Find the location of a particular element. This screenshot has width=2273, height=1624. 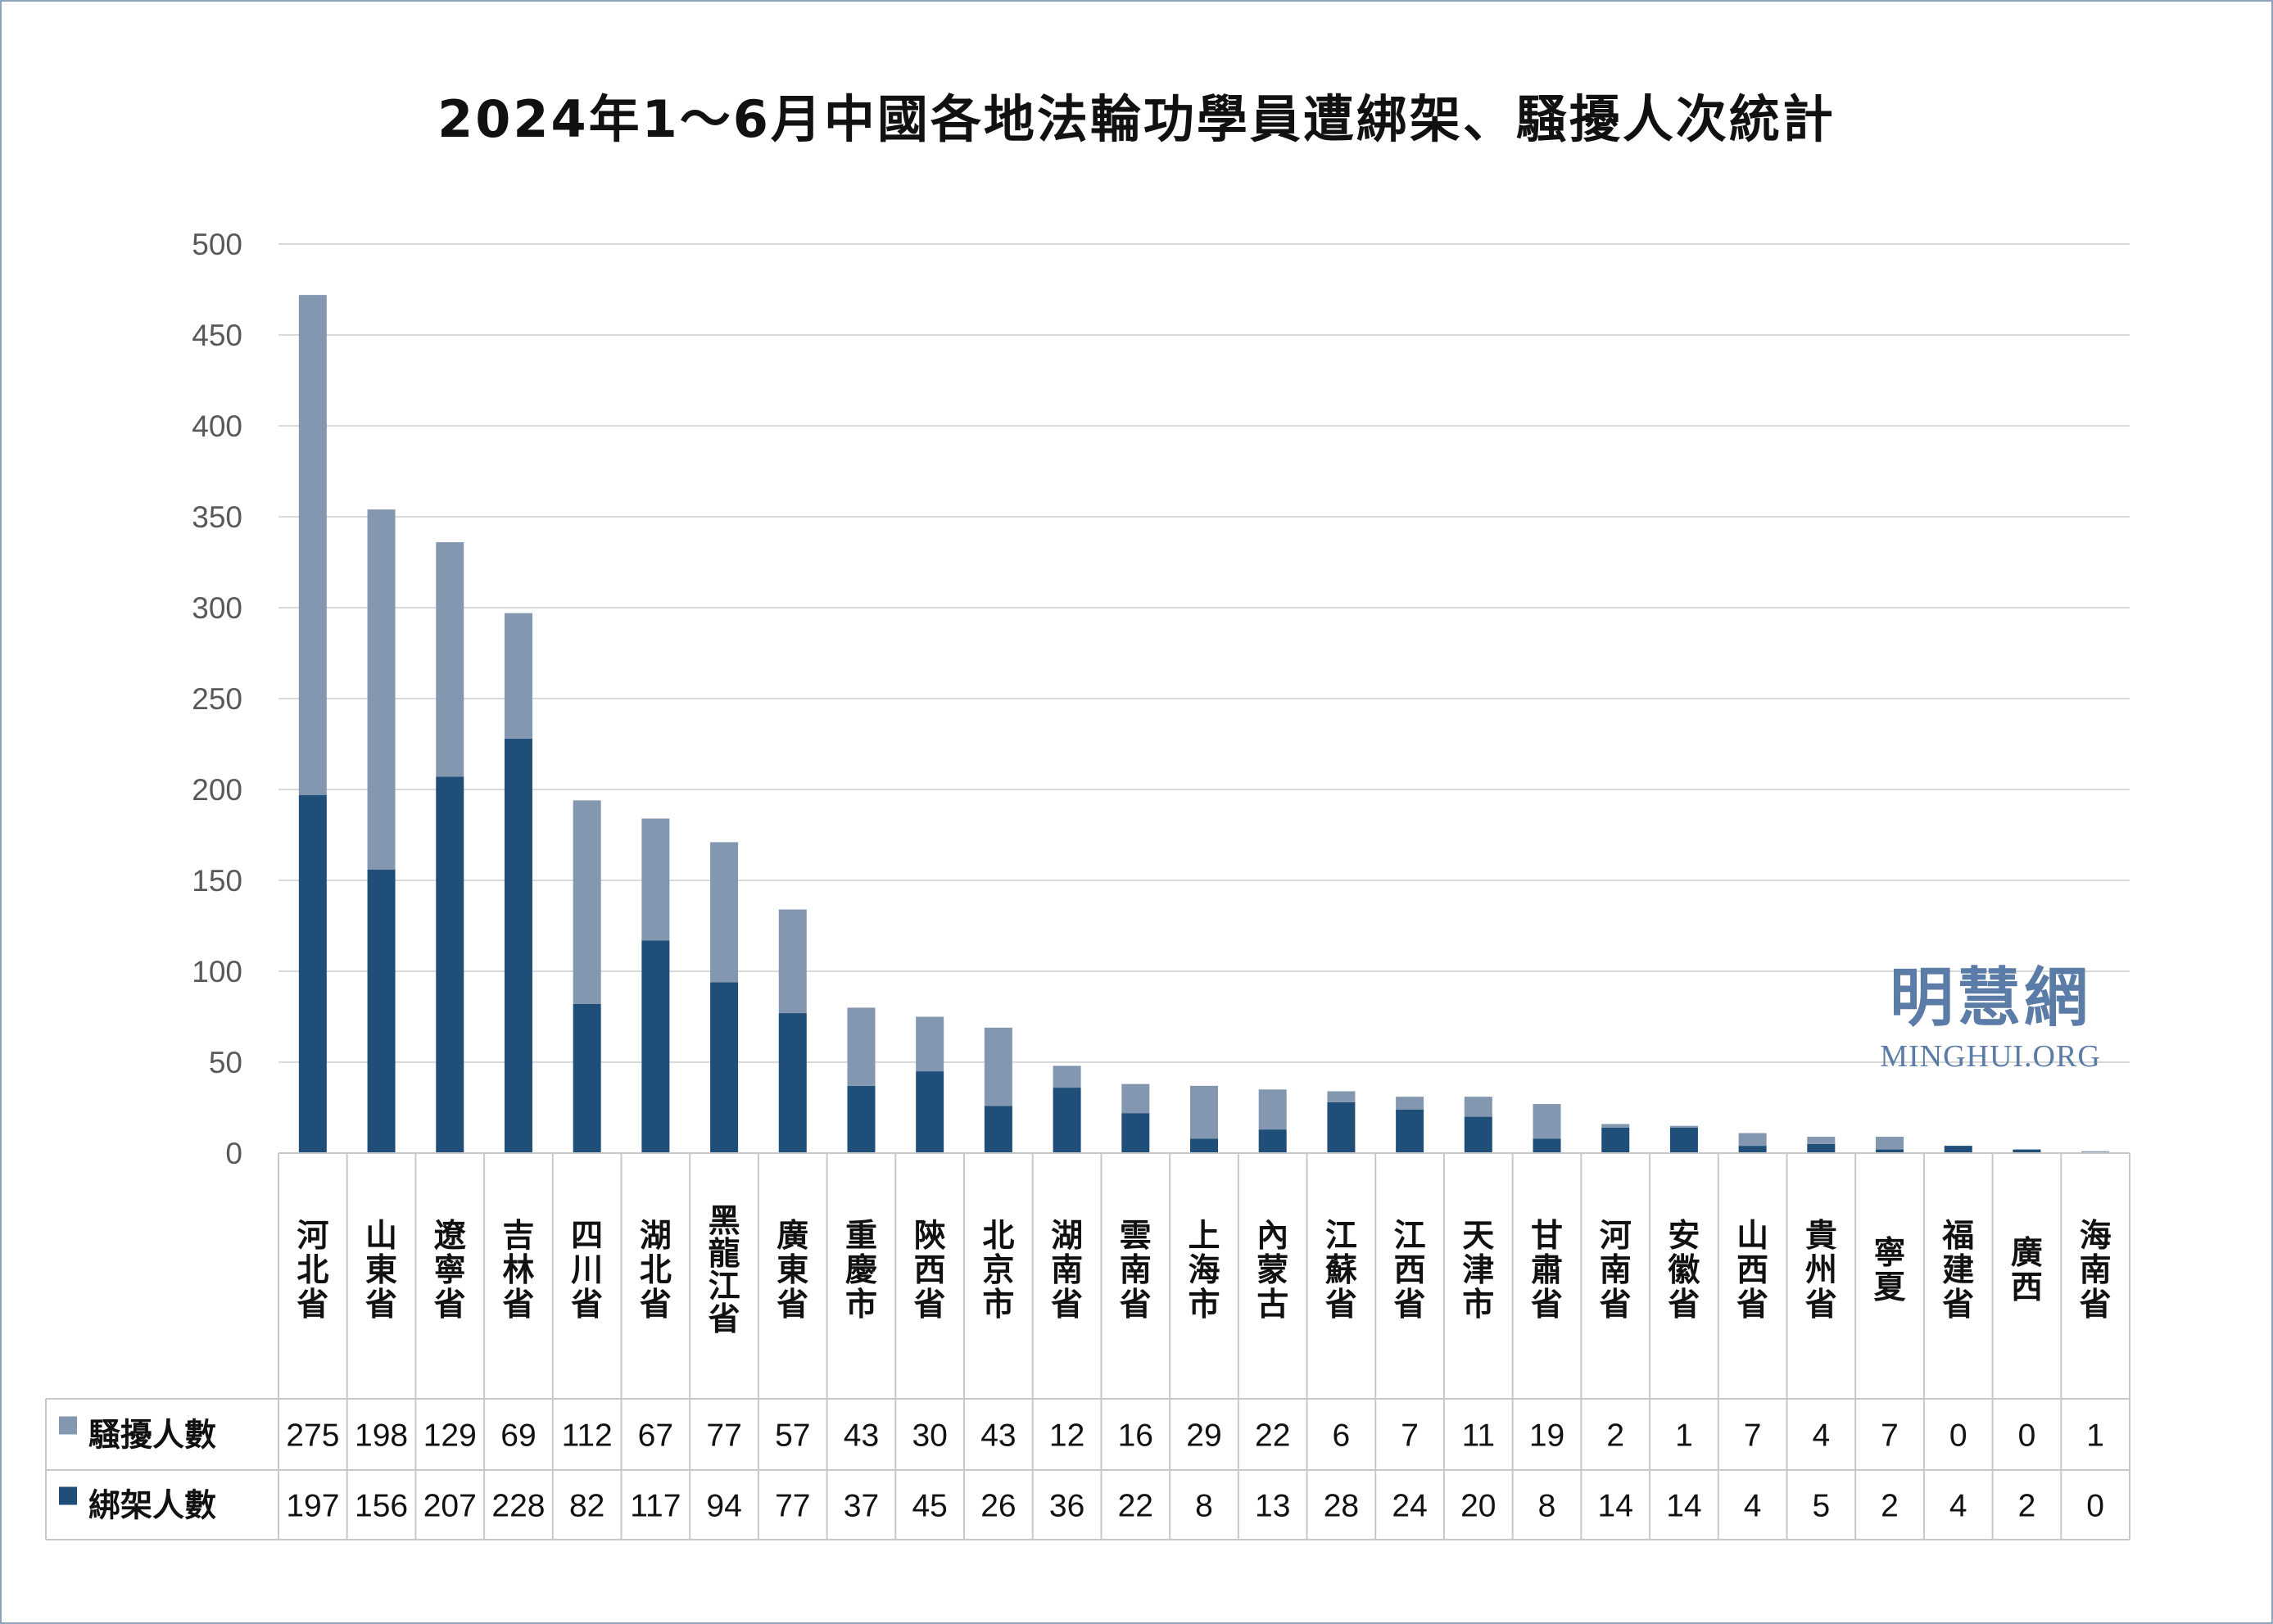

y-tick-label: 350 is located at coordinates (217, 517).